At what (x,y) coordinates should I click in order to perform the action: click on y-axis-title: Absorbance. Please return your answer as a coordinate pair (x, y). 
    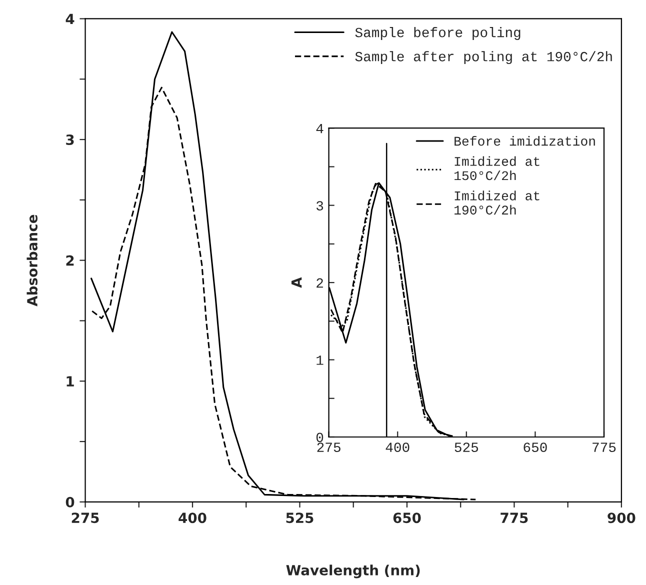
    Looking at the image, I should click on (32, 260).